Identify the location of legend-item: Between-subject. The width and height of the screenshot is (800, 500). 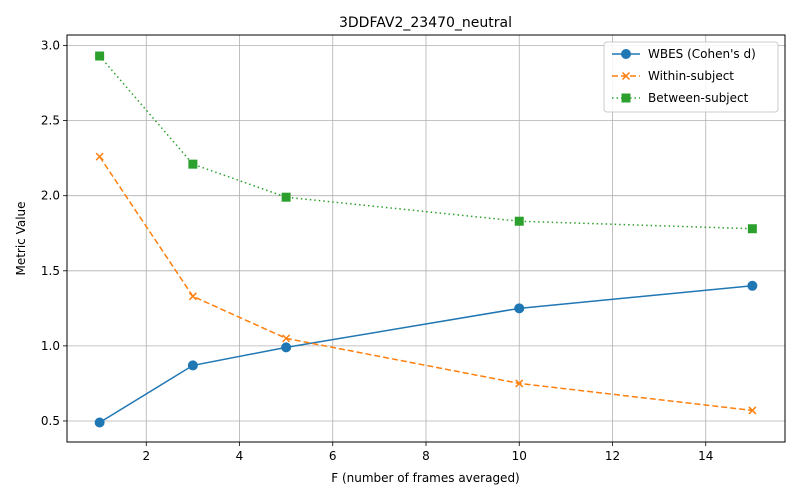
(680, 98).